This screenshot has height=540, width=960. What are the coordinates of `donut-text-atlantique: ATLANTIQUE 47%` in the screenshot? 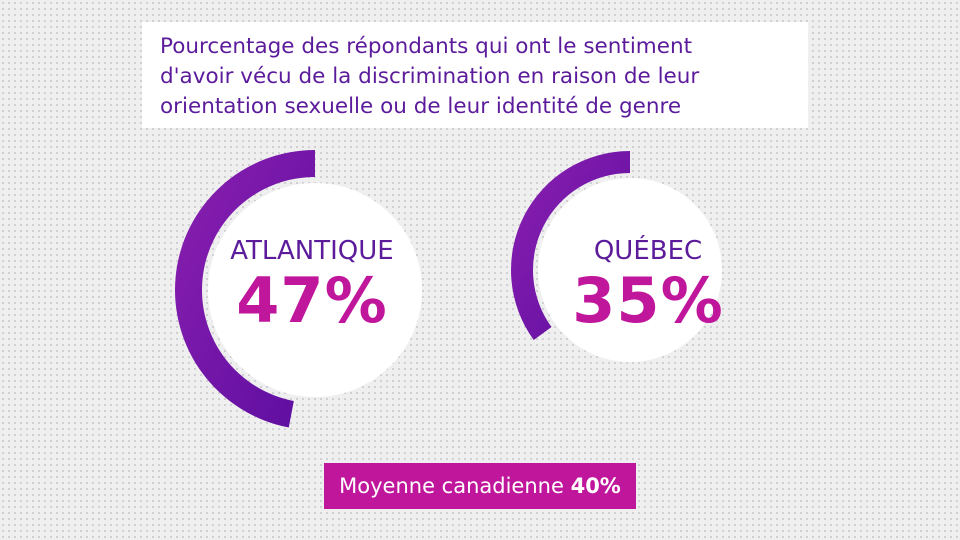 It's located at (312, 286).